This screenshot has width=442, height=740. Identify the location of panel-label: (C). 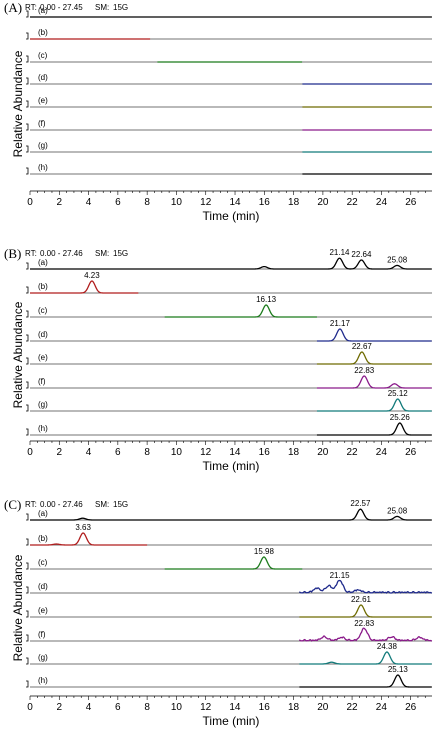
(12, 504).